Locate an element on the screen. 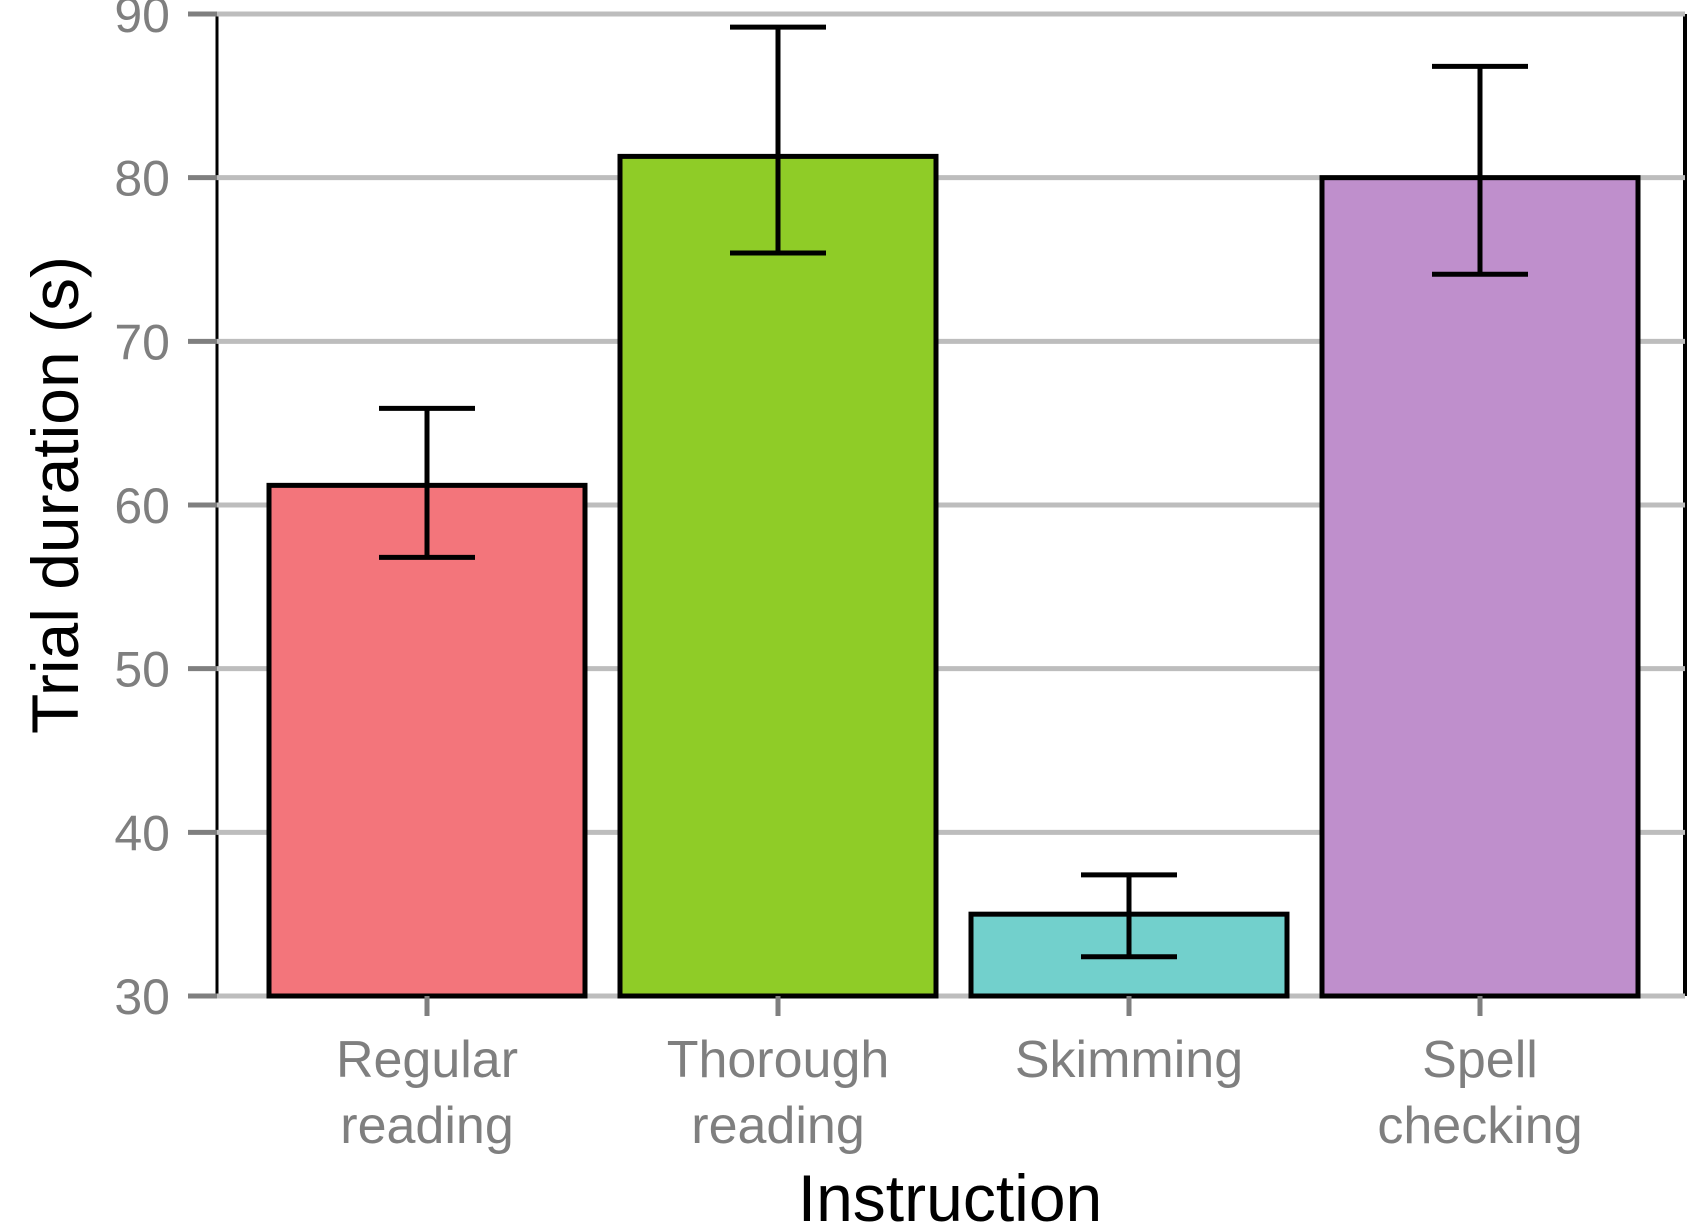 This screenshot has width=1694, height=1225. y-tick-label-30: 30 is located at coordinates (142, 997).